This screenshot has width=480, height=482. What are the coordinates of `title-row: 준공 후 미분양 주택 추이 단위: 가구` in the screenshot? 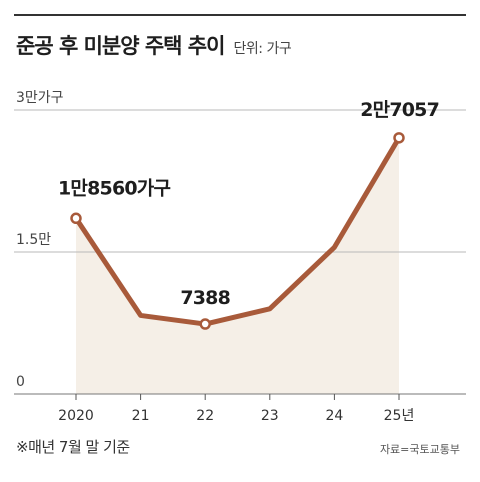 It's located at (154, 45).